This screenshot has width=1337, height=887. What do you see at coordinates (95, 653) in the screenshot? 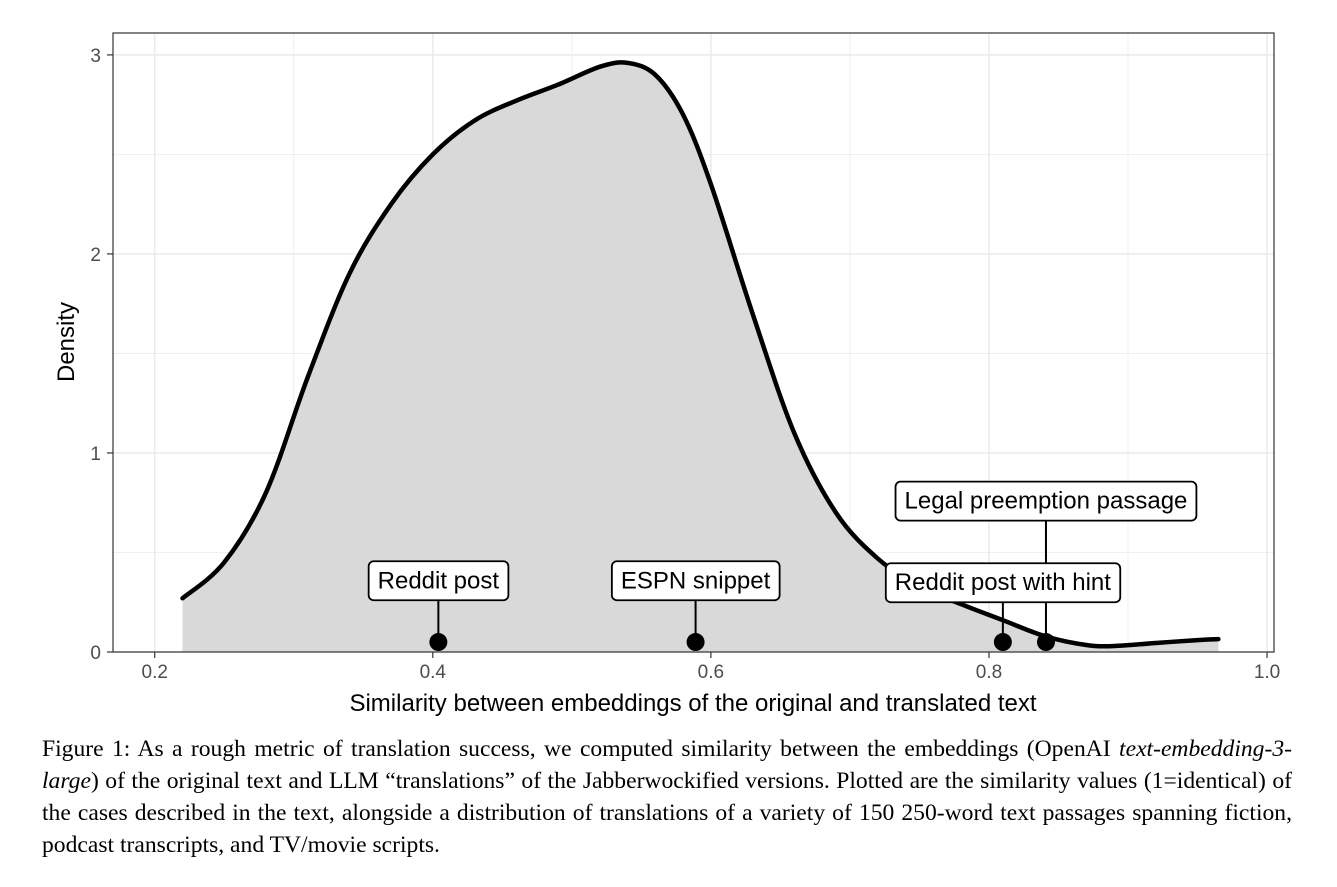
I see `y-tick-label: 0` at bounding box center [95, 653].